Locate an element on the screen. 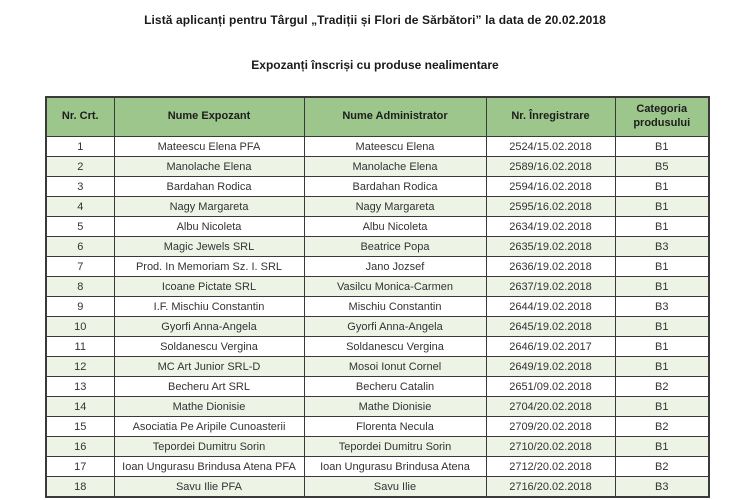 The image size is (750, 500). table-cell: Albu Nicoleta is located at coordinates (395, 226).